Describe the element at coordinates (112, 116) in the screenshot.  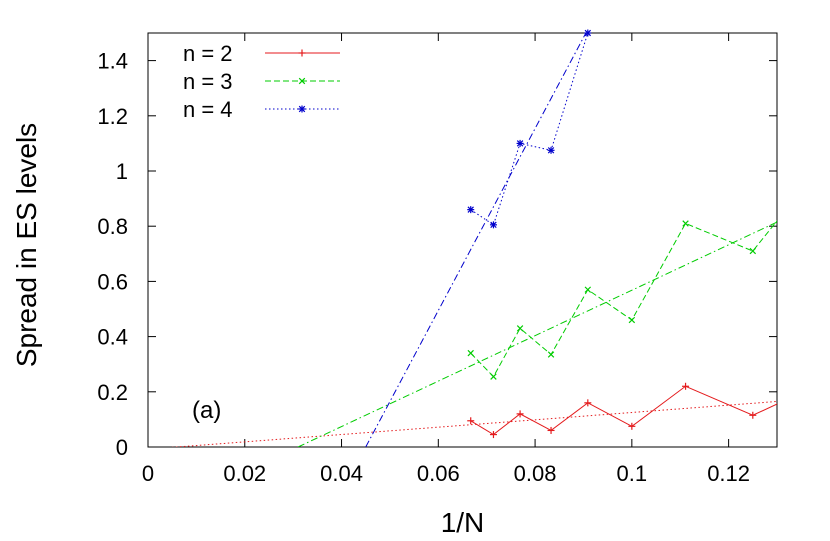
I see `y-tick-label: 1.2` at that location.